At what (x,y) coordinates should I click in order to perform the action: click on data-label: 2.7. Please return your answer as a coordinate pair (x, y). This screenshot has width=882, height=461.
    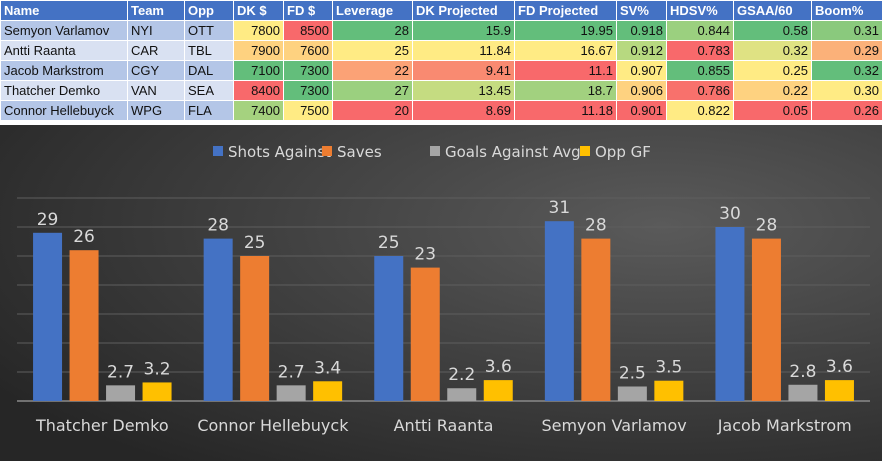
    Looking at the image, I should click on (291, 372).